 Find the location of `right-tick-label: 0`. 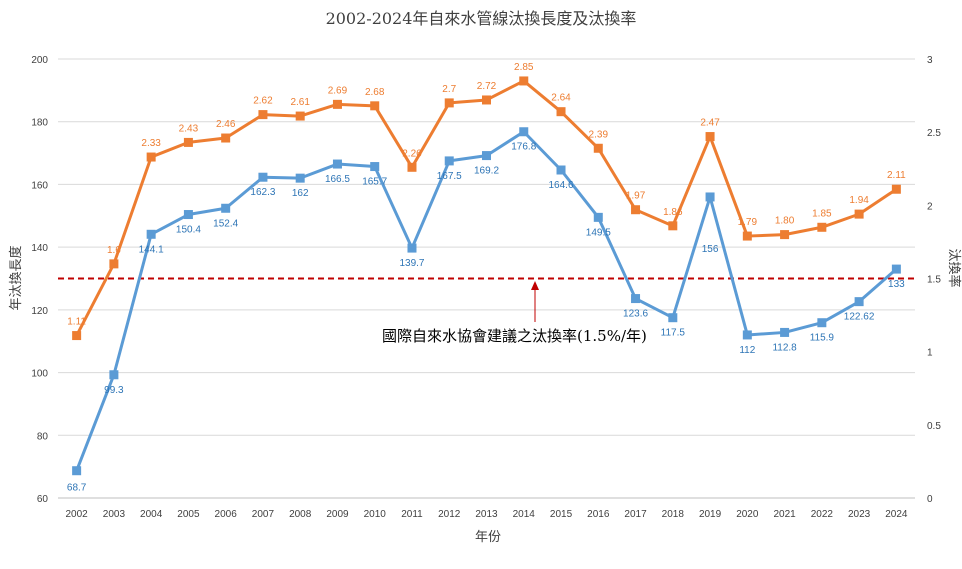

right-tick-label: 0 is located at coordinates (930, 499).